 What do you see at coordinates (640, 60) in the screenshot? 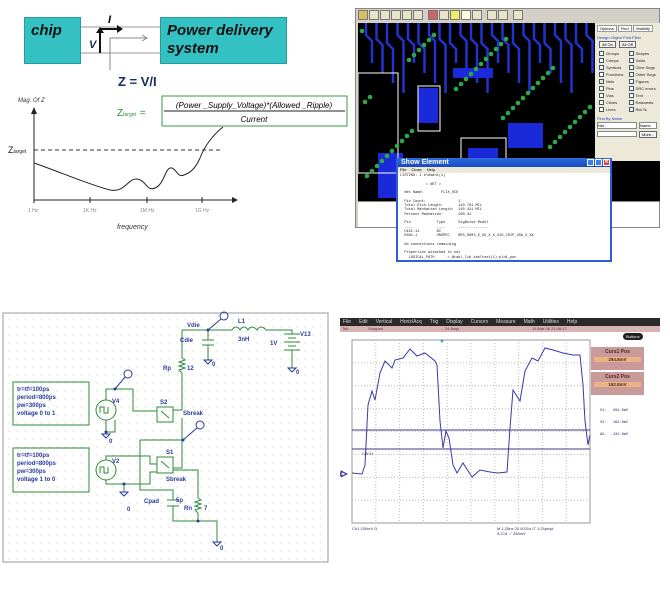
I see `checkbox-label: Voids` at bounding box center [640, 60].